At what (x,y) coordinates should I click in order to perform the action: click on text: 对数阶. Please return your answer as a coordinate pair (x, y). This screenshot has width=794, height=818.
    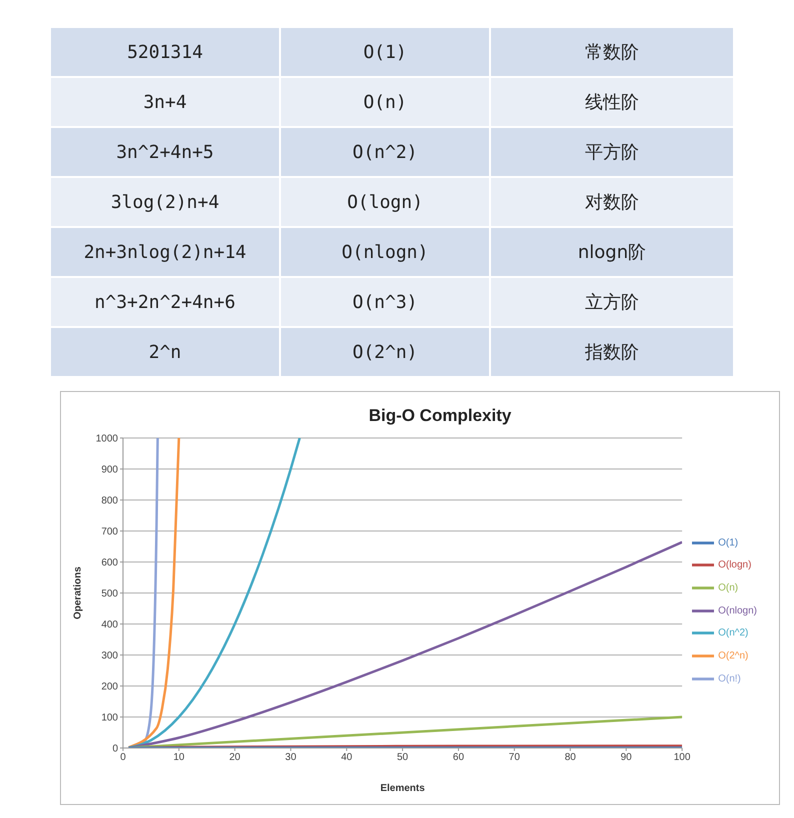
    Looking at the image, I should click on (612, 202).